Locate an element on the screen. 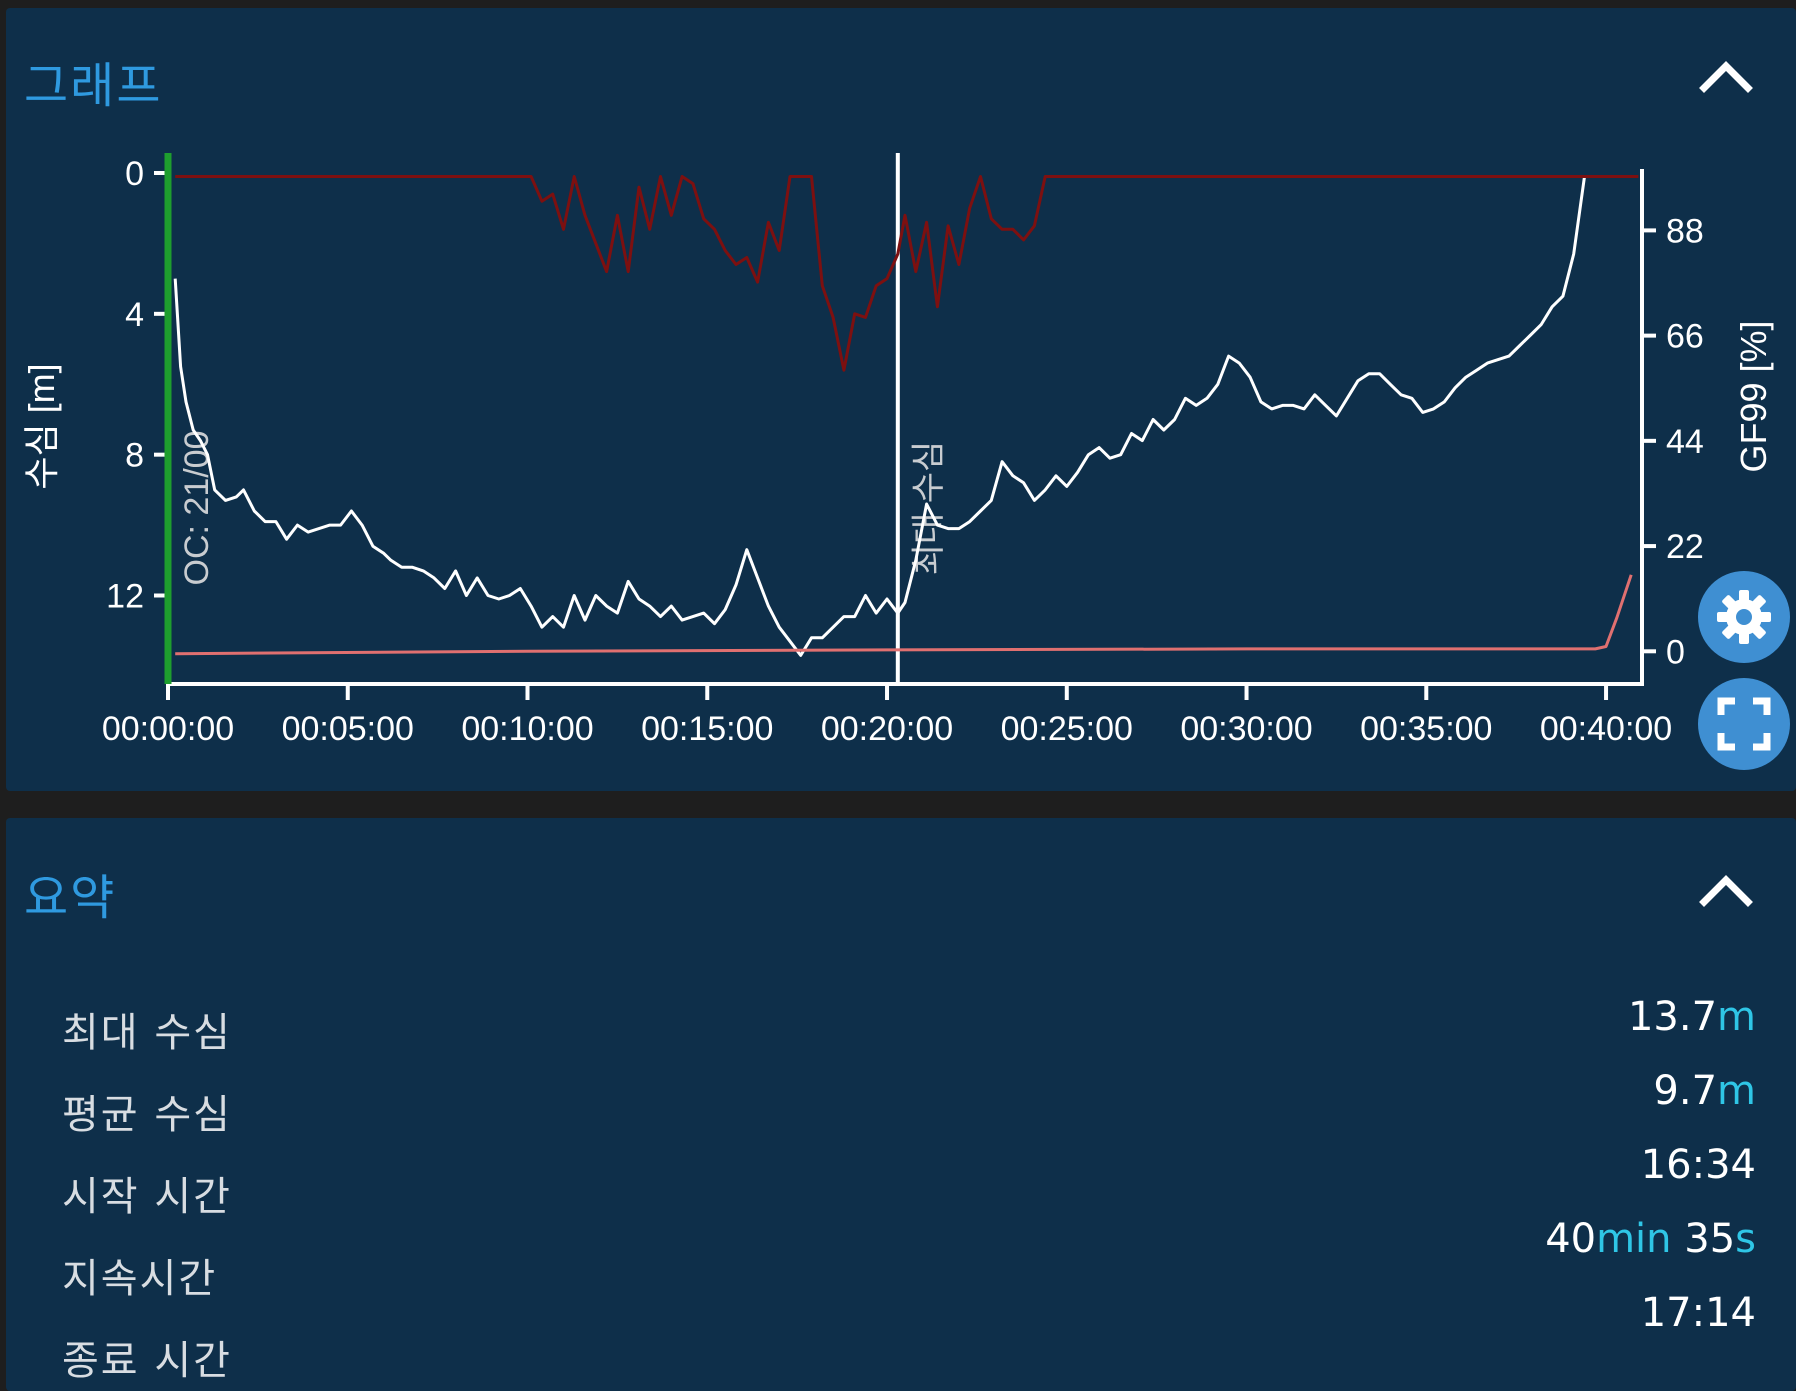 The height and width of the screenshot is (1391, 1796). y2-tick-label: 22 is located at coordinates (1685, 547).